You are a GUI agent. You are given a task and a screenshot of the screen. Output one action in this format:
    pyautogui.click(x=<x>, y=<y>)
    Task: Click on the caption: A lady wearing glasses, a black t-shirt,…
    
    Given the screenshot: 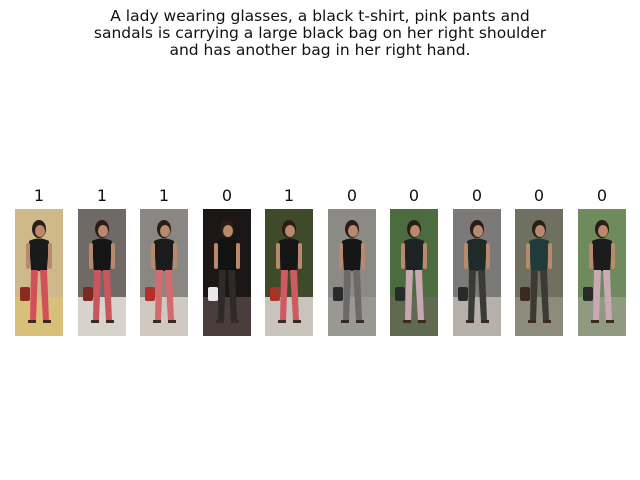 What is the action you would take?
    pyautogui.click(x=320, y=33)
    